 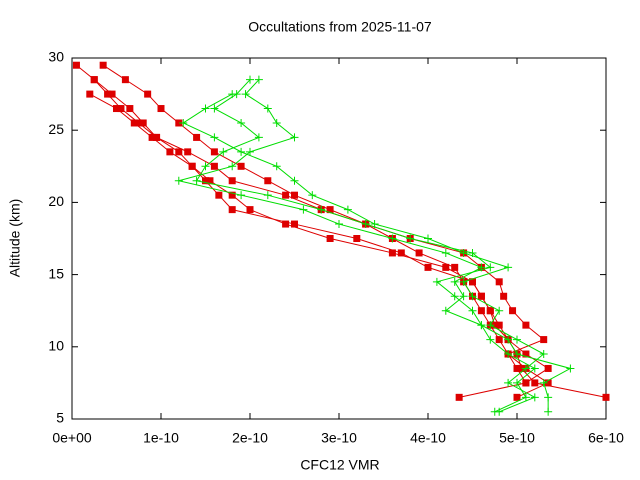 What do you see at coordinates (56, 346) in the screenshot?
I see `y-tick-label: 10` at bounding box center [56, 346].